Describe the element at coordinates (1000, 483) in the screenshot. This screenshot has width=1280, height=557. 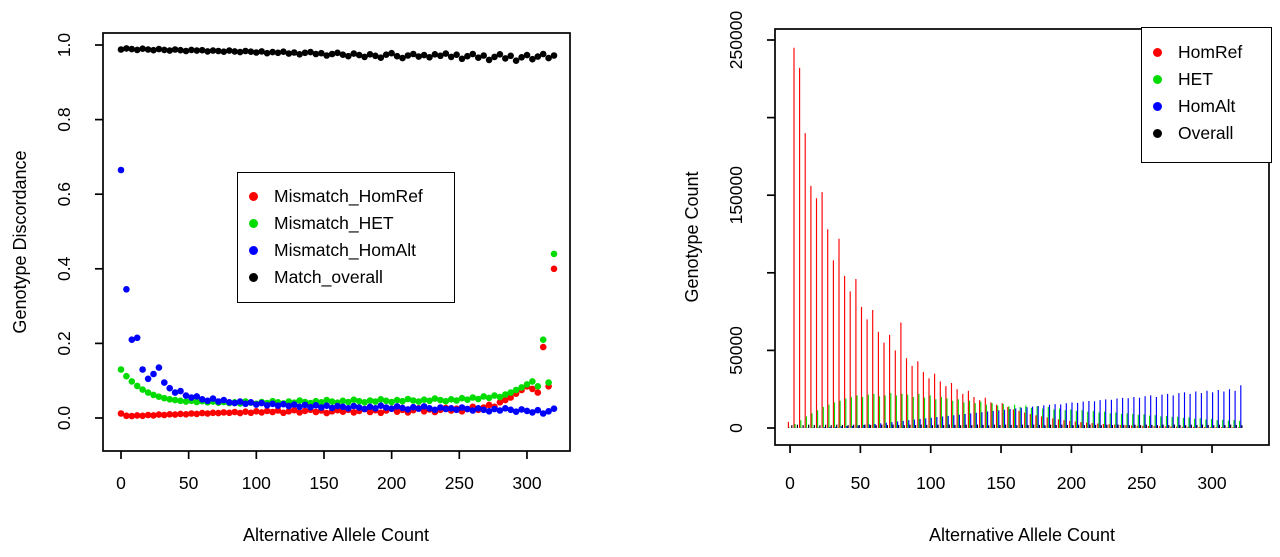
I see `x-tick-label: 150` at that location.